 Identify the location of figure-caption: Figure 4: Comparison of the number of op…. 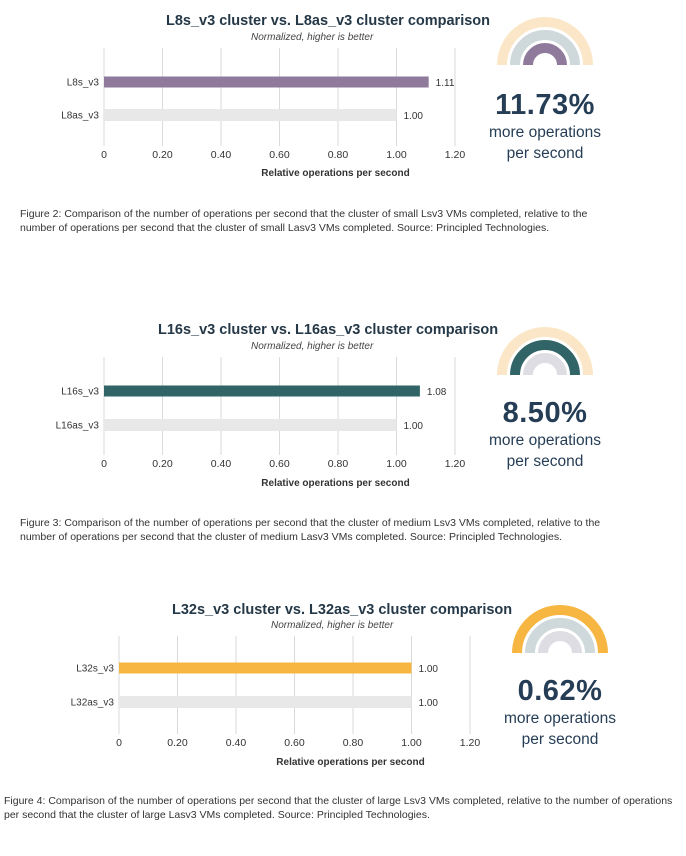
(338, 808).